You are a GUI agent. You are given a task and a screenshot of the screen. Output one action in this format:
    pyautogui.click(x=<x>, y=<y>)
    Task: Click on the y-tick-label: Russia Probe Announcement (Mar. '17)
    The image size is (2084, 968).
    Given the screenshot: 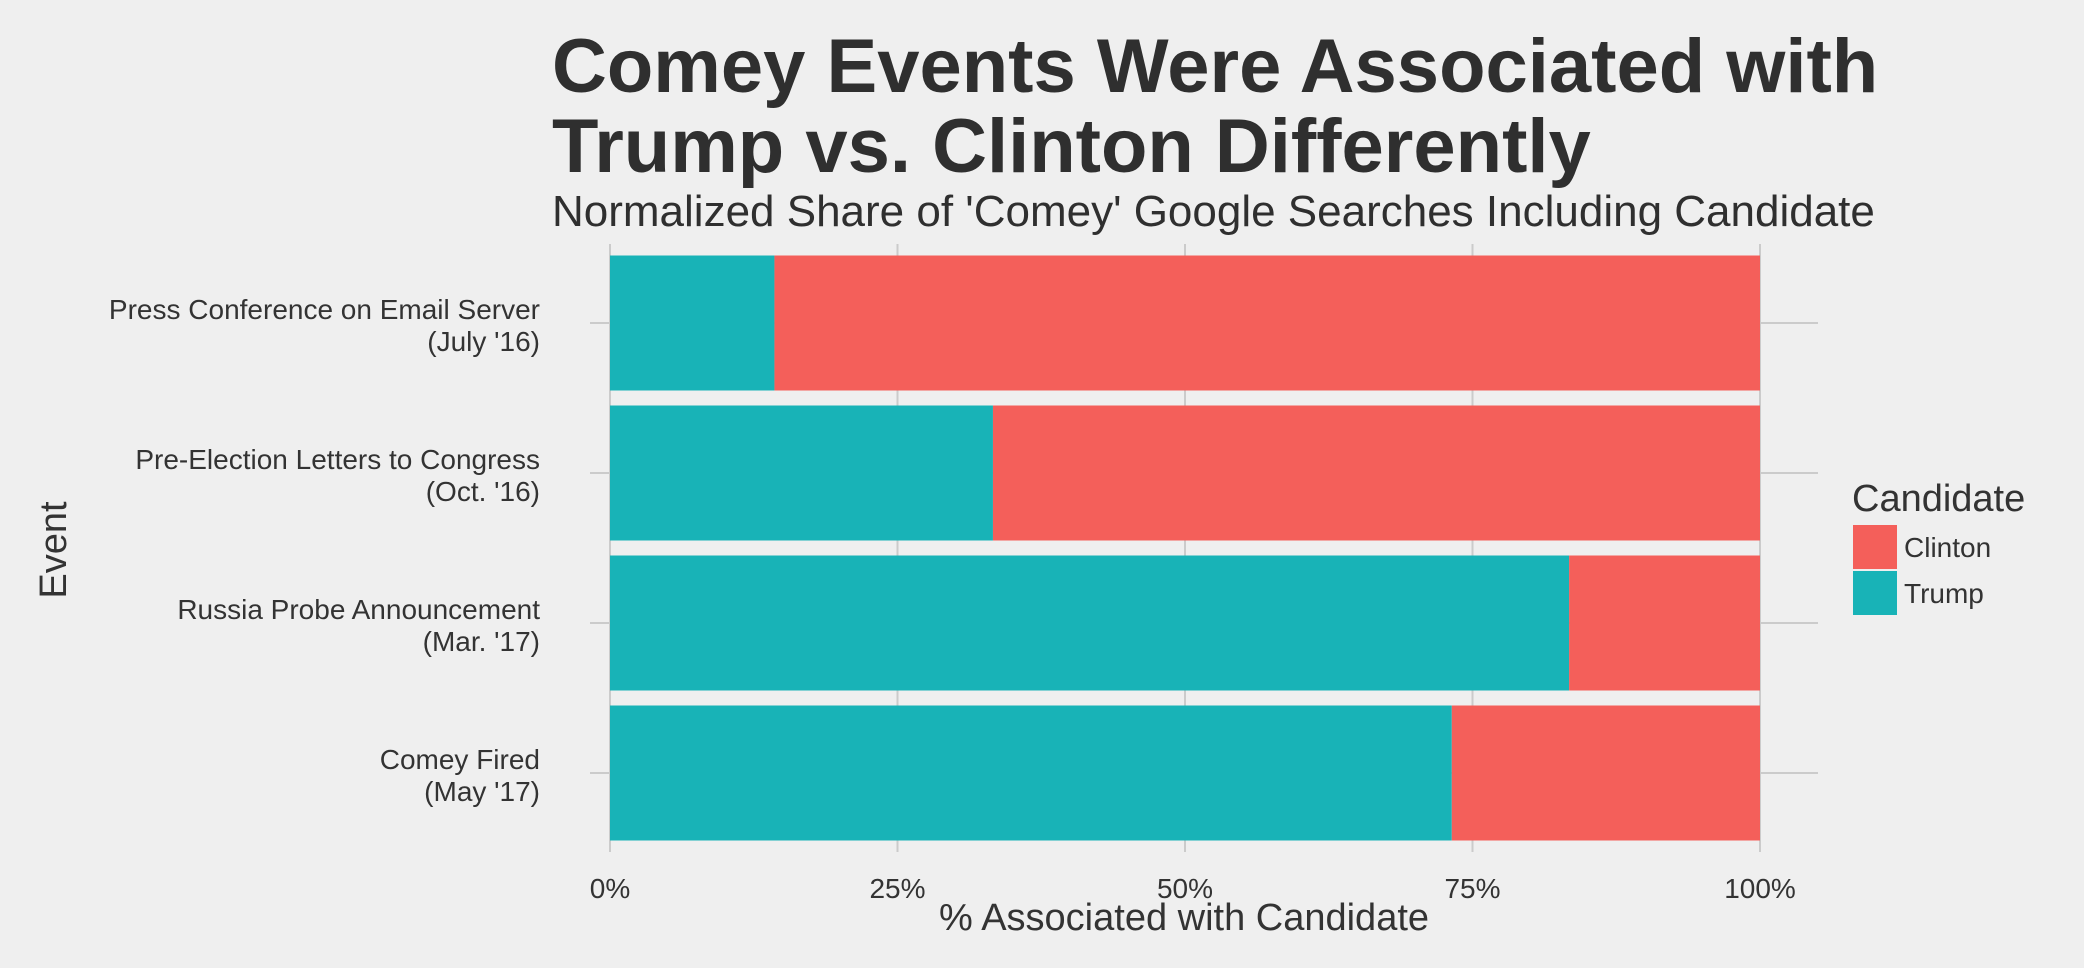 What is the action you would take?
    pyautogui.click(x=358, y=625)
    